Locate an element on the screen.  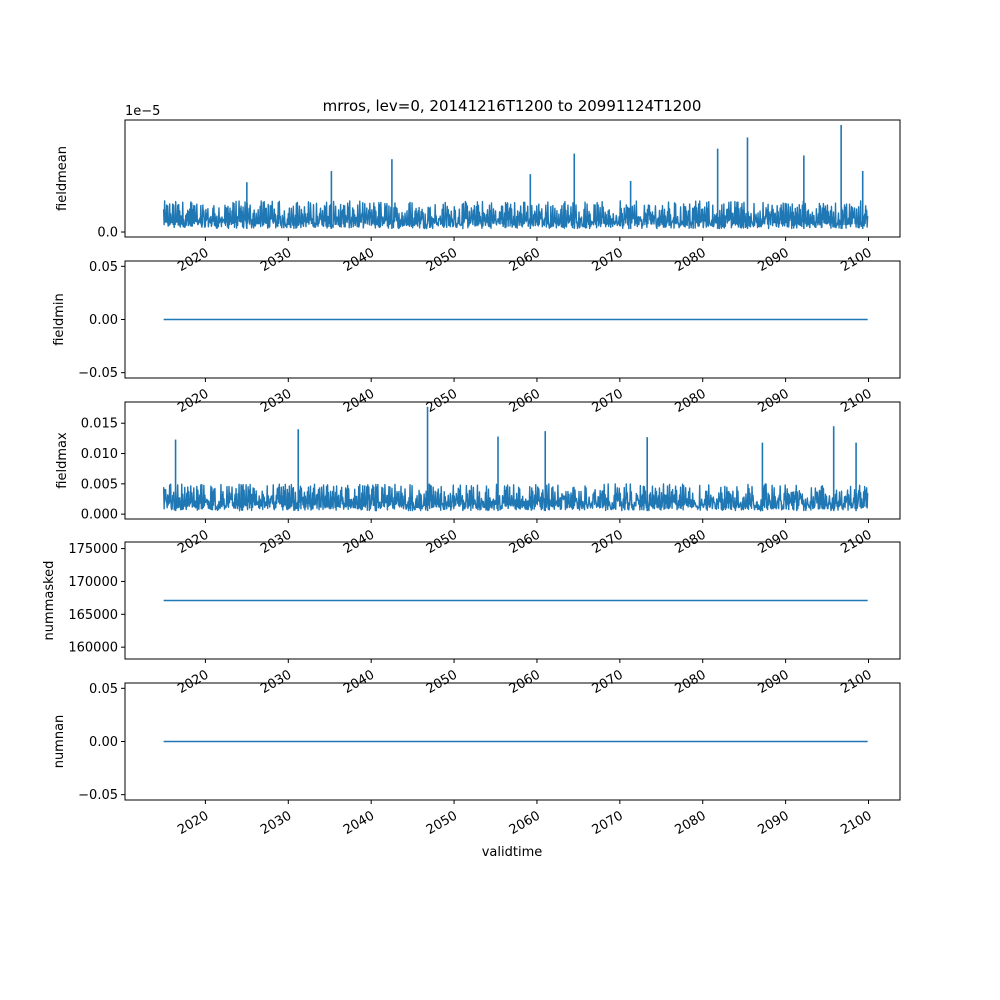
y-tick-label: 160000 is located at coordinates (93, 648).